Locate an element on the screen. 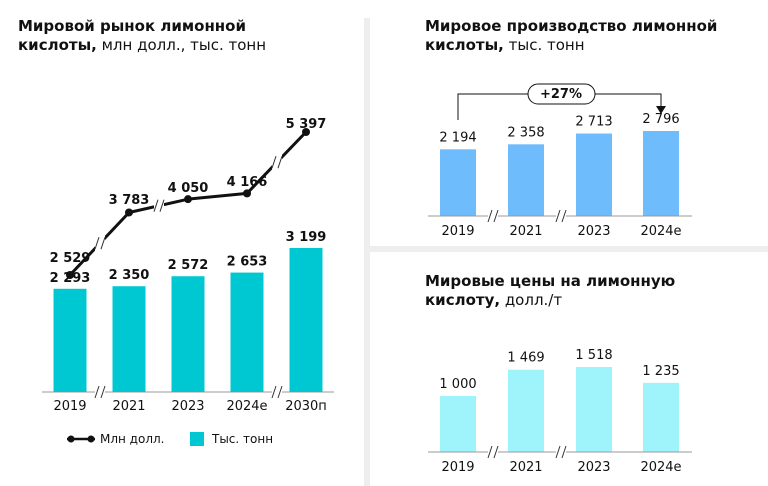 The image size is (768, 486). prices-x-tick-label: 2024е is located at coordinates (660, 467).